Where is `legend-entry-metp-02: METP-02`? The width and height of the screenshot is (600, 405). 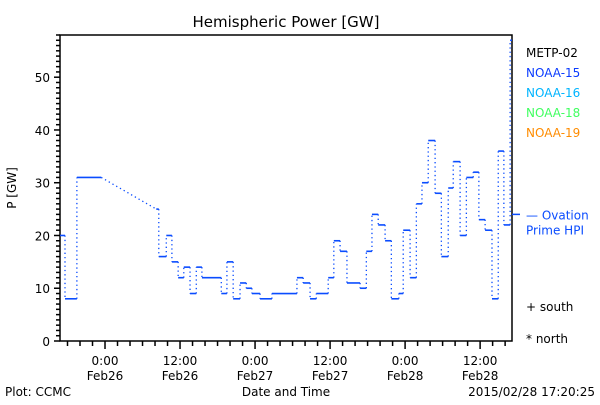
legend-entry-metp-02: METP-02 is located at coordinates (552, 53).